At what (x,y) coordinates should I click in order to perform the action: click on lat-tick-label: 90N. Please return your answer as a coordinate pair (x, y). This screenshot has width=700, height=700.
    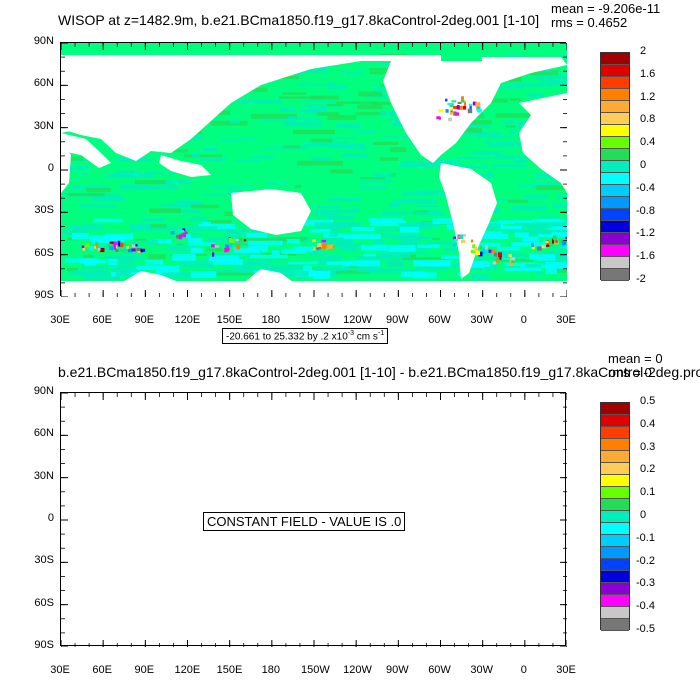
    Looking at the image, I should click on (43, 391).